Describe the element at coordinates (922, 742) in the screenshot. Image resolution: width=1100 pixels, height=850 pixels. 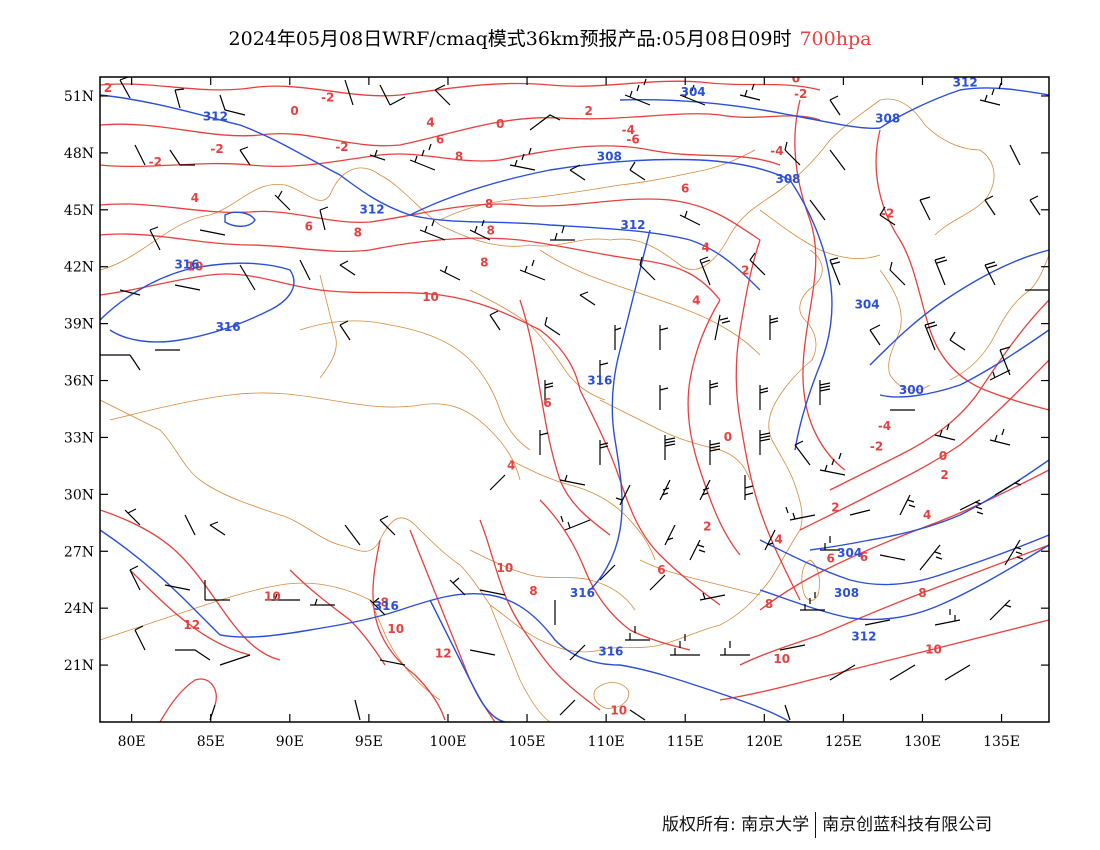
I see `lon-tick-label: 130E` at that location.